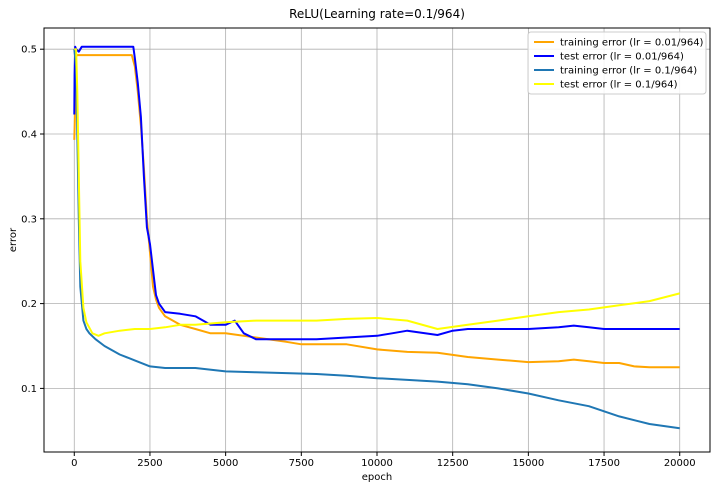 This screenshot has width=720, height=496. Describe the element at coordinates (29, 135) in the screenshot. I see `y-tick-label: 0.4` at that location.